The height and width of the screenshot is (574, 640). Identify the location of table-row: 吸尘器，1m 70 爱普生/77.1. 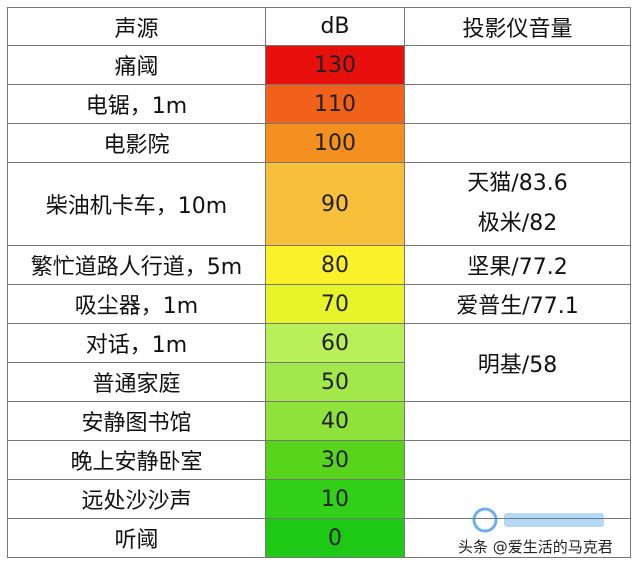
(319, 304).